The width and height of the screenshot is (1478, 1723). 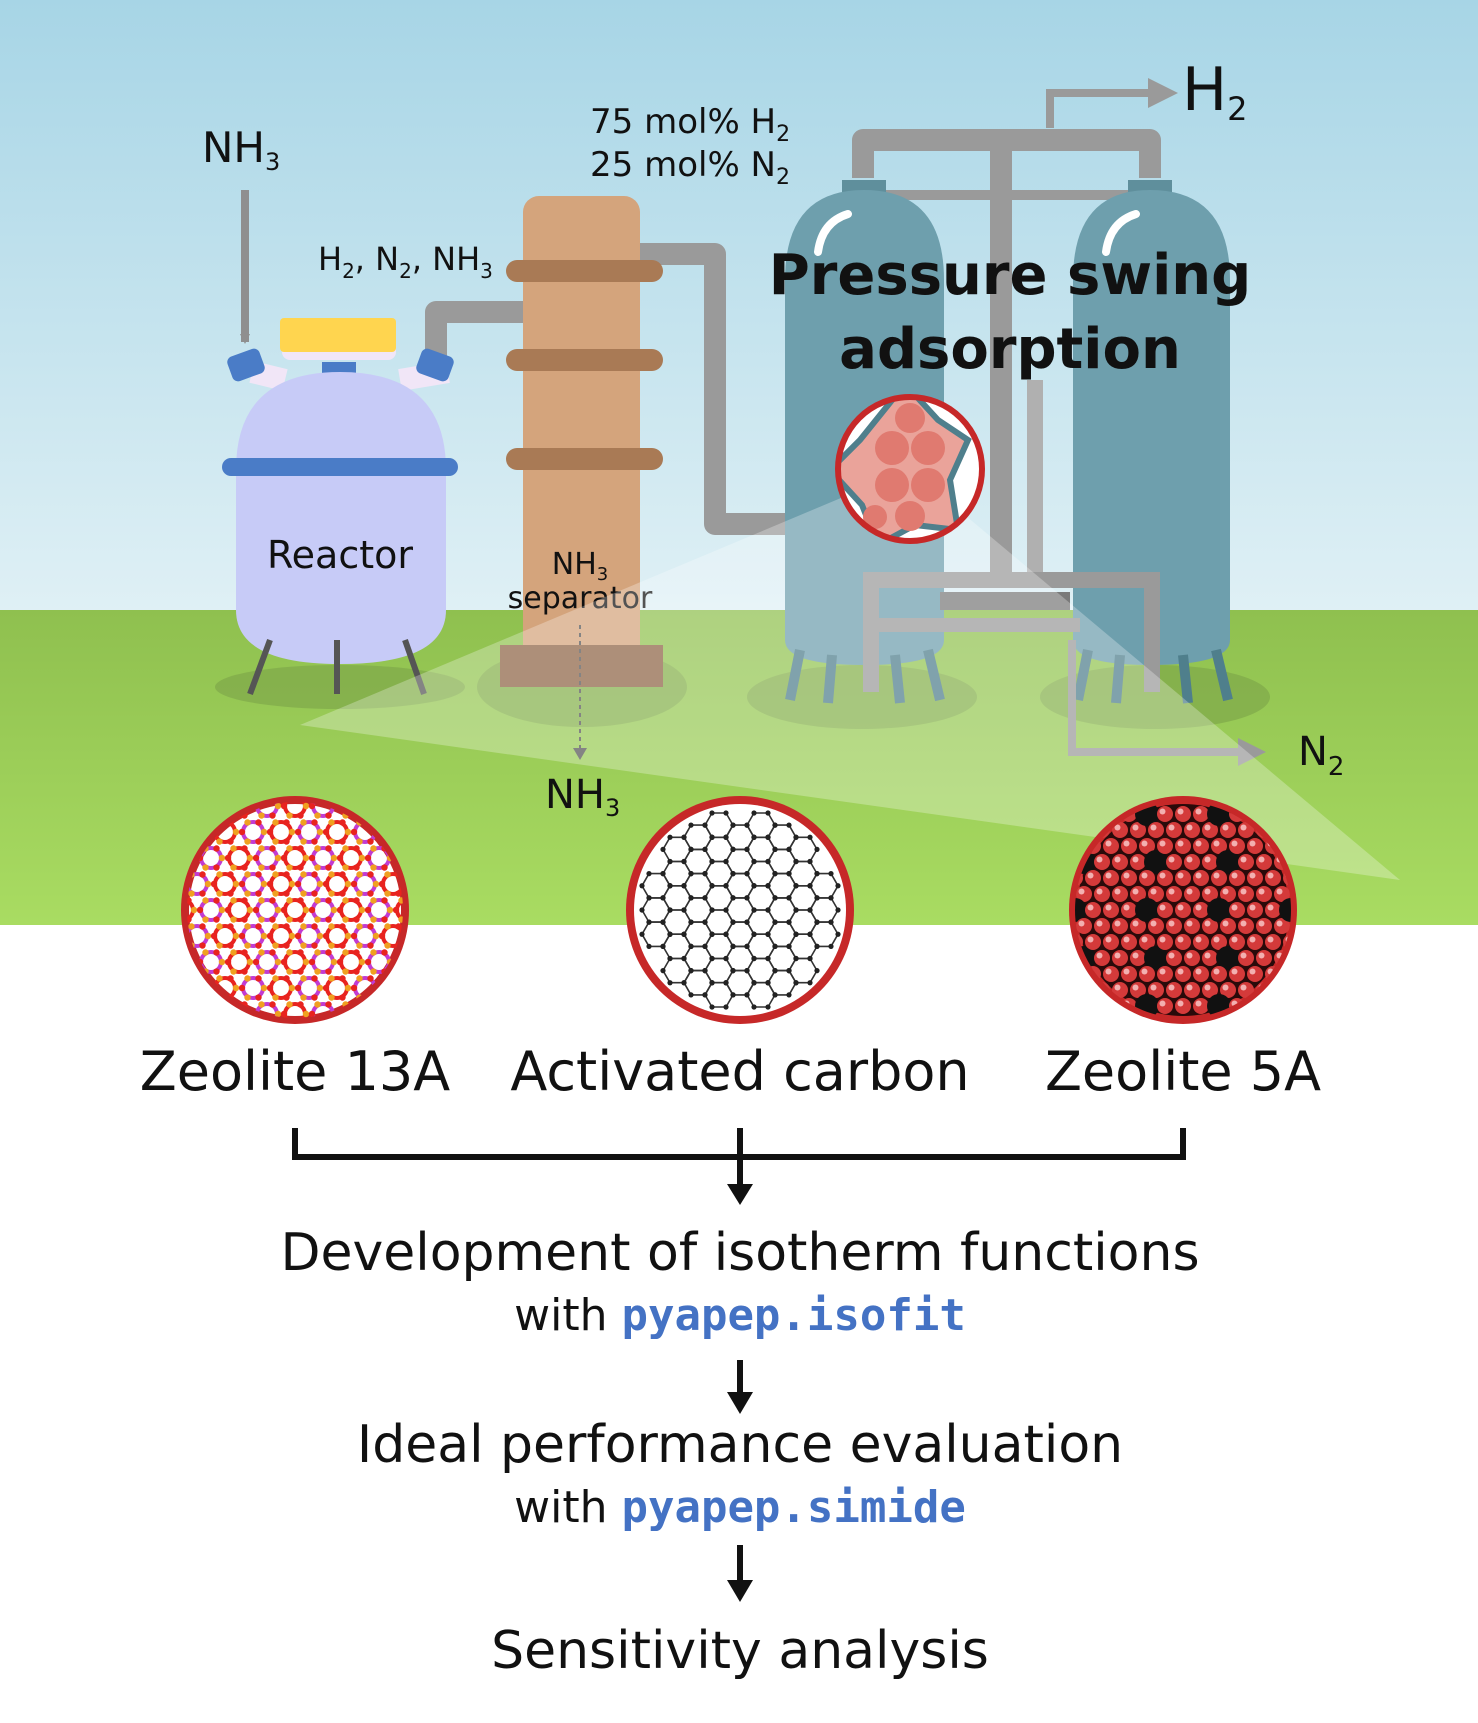 I want to click on adsorbent-label-zeolite-13a: Zeolite 13A, so click(x=295, y=1071).